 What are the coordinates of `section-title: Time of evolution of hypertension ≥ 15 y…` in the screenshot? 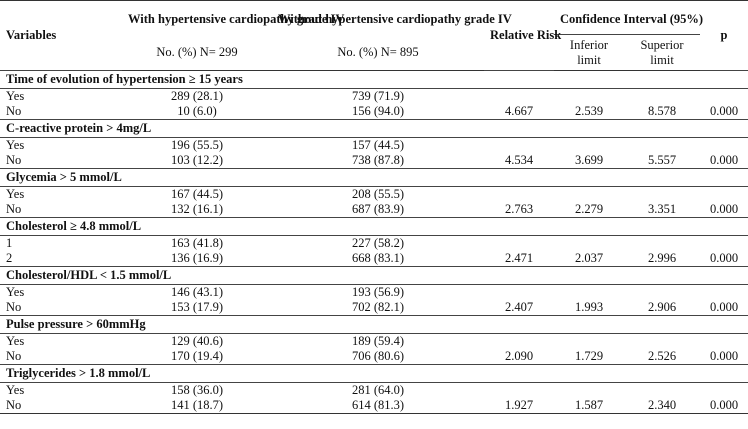 It's located at (374, 79).